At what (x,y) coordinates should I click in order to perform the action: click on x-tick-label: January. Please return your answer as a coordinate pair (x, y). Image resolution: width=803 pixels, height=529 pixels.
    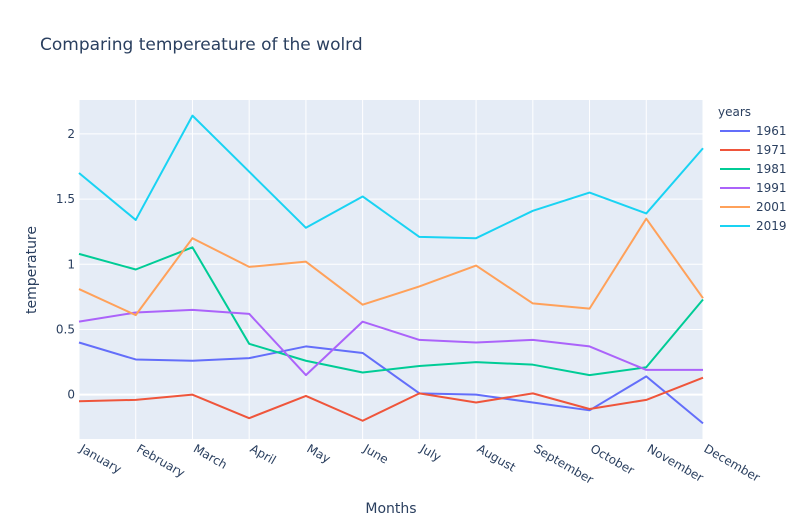
    Looking at the image, I should click on (100, 458).